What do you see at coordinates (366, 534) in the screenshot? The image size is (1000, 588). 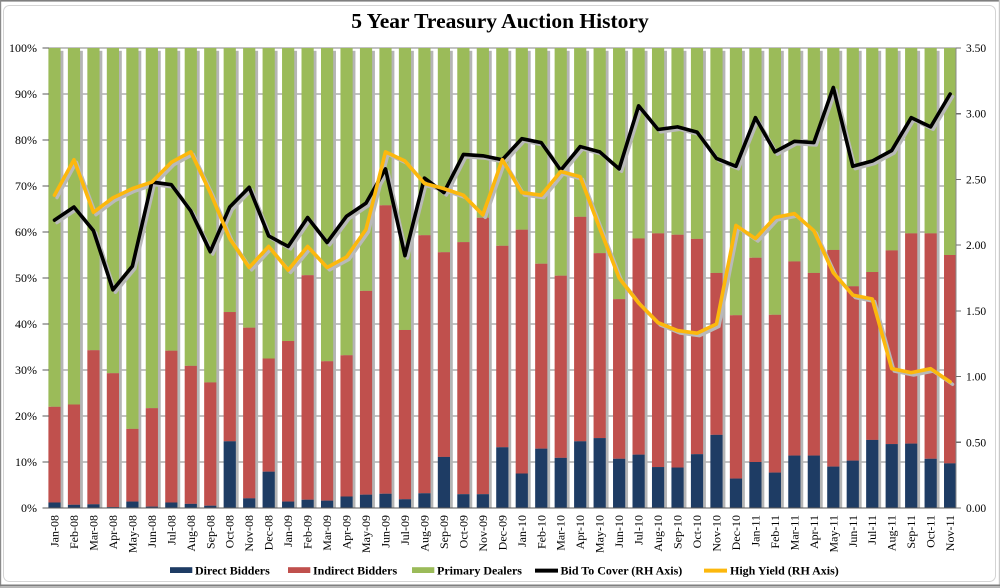 I see `svg-text: May-09` at bounding box center [366, 534].